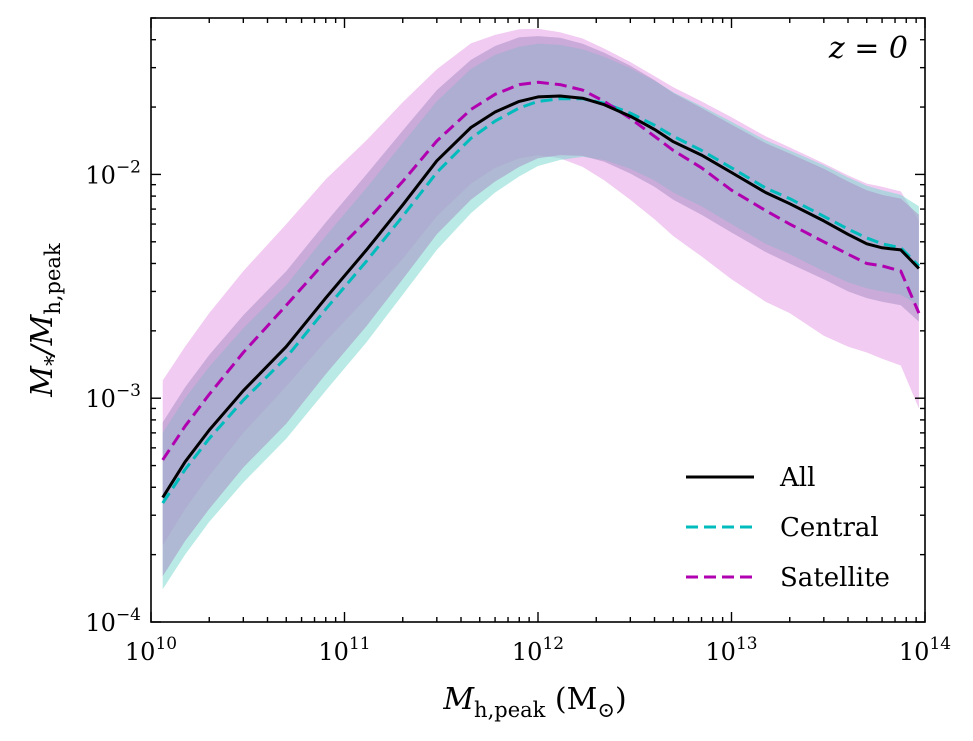  Describe the element at coordinates (534, 702) in the screenshot. I see `x-axis-label: Mh,peak (M⊙)` at that location.